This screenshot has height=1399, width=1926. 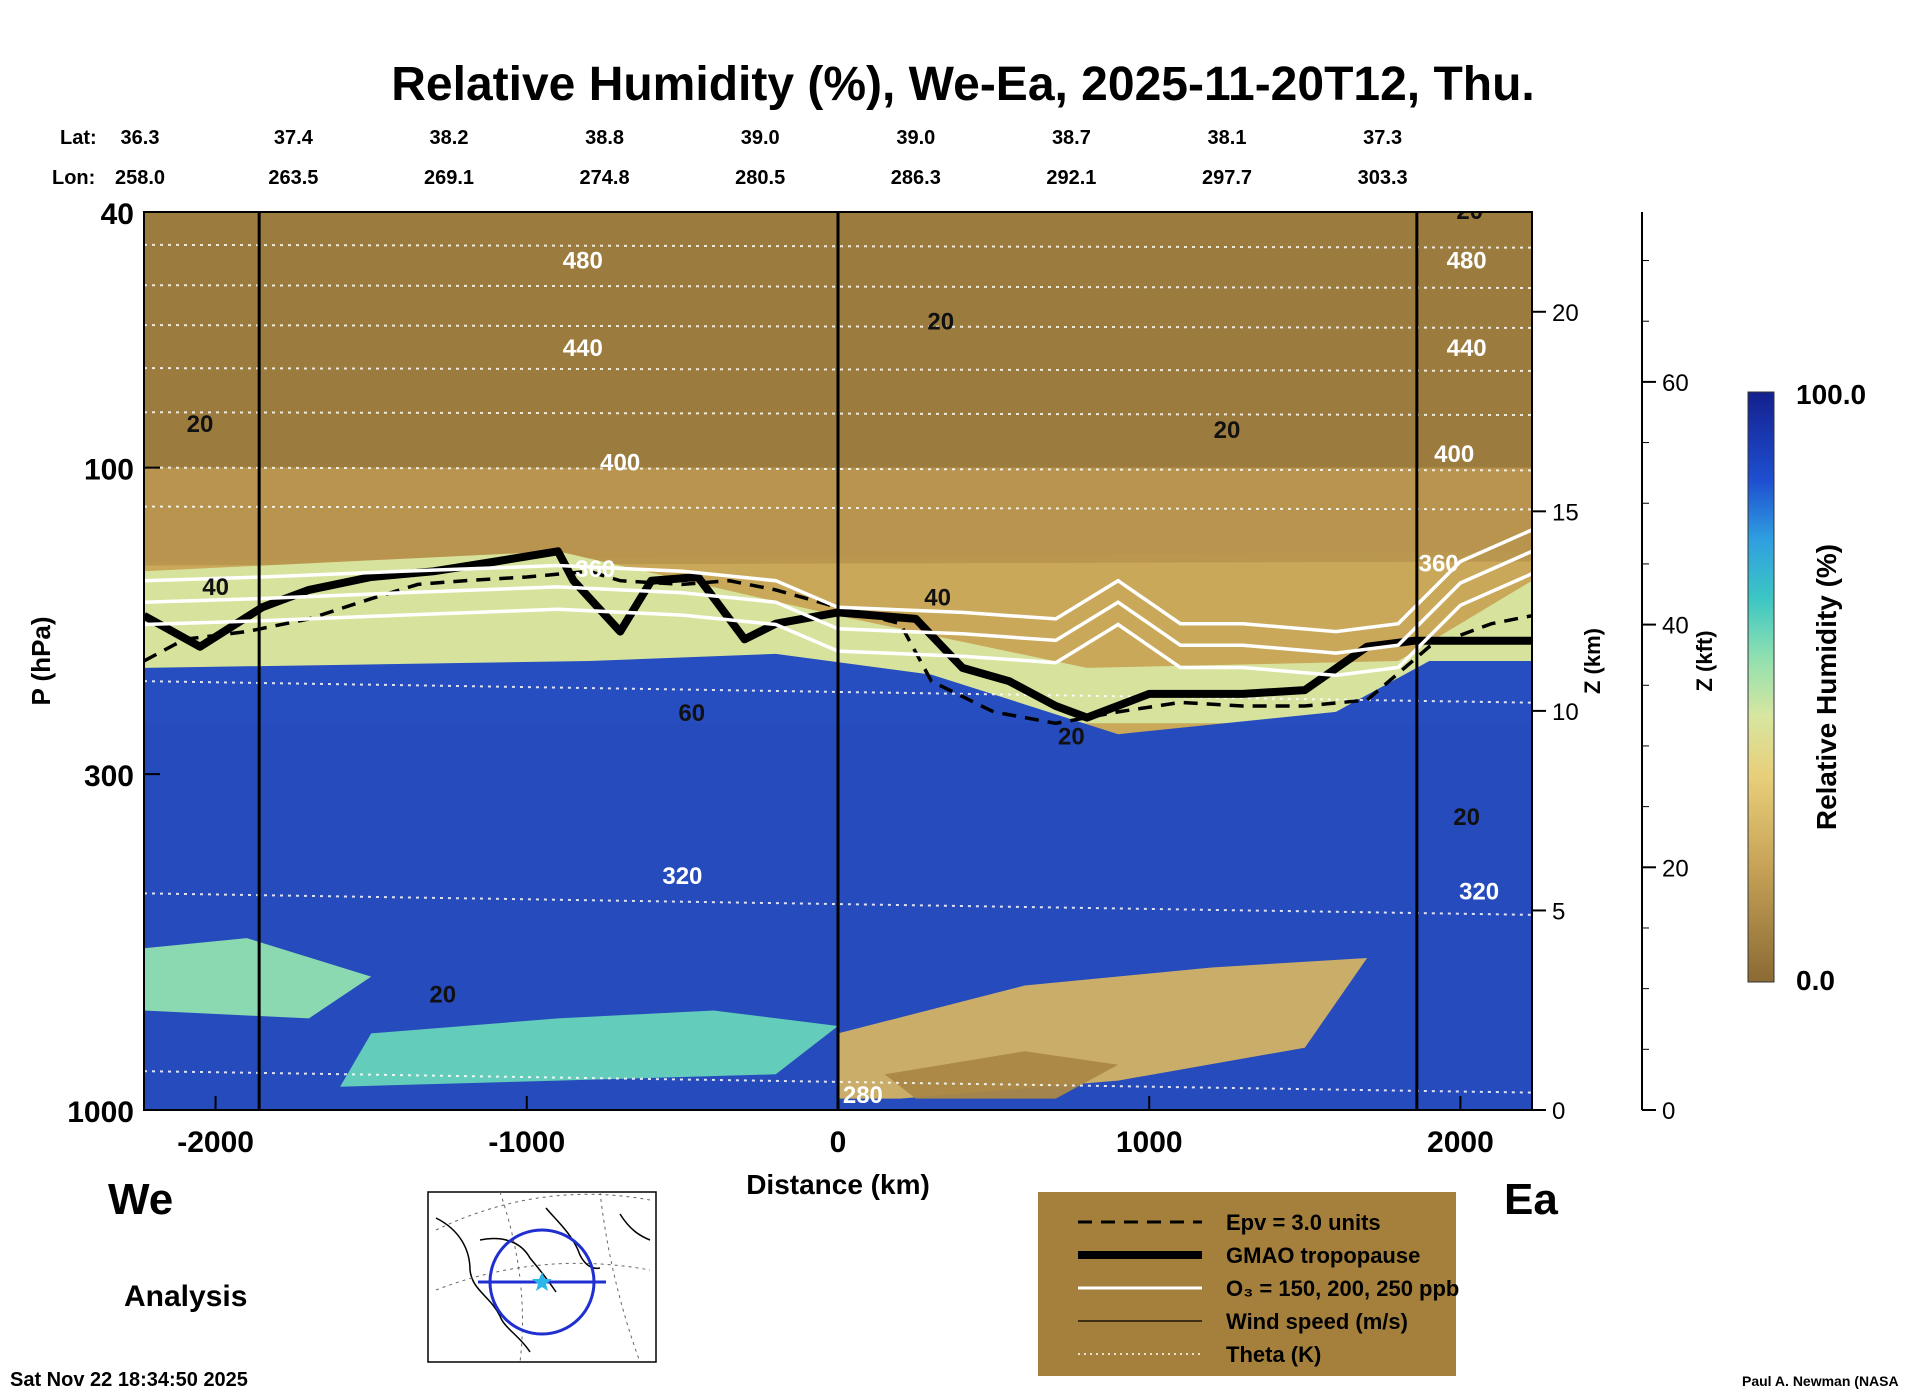 I want to click on lat-row-label: Lat:, so click(x=78, y=138).